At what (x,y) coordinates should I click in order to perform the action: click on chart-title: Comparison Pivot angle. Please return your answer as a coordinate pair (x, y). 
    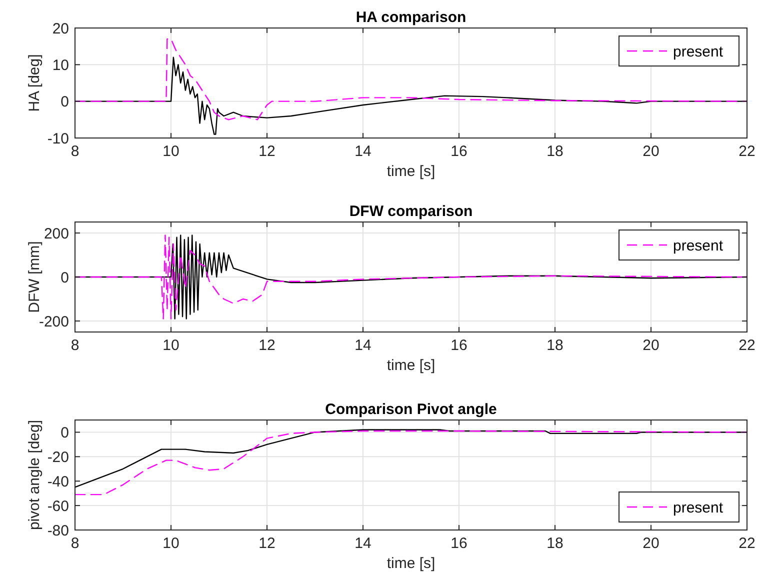
    Looking at the image, I should click on (411, 409).